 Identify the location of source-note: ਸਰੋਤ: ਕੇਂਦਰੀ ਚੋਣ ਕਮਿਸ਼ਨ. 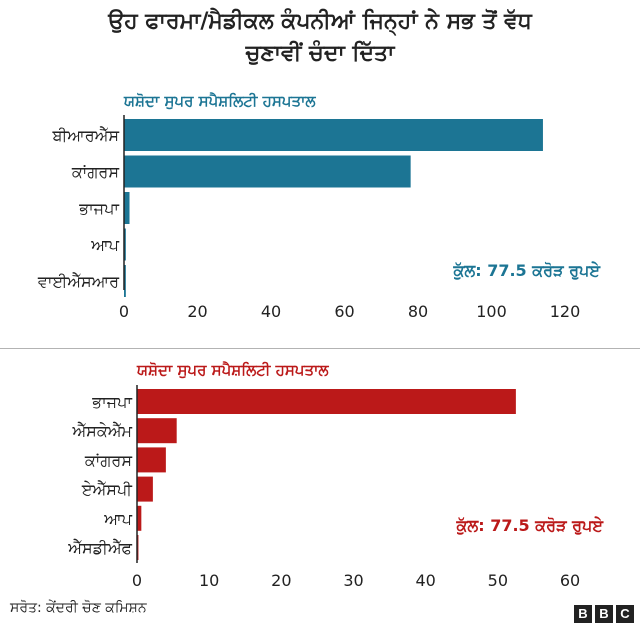
(78, 608).